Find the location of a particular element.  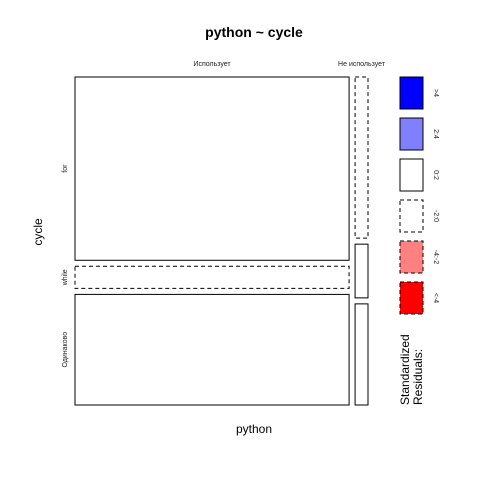

x-axis-label: python is located at coordinates (254, 429).